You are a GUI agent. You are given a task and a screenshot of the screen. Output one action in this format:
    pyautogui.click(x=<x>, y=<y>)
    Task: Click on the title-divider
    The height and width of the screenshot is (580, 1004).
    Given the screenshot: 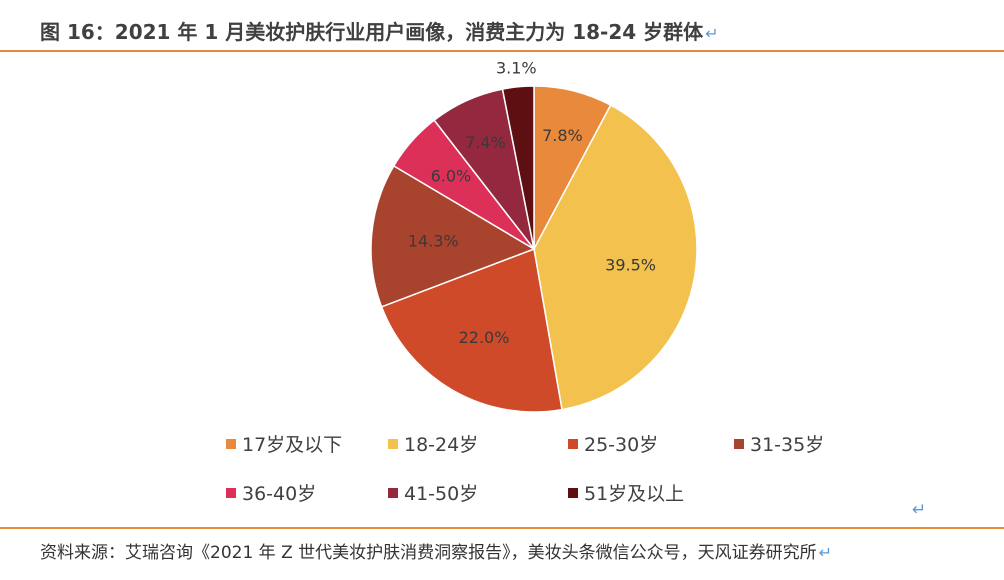 What is the action you would take?
    pyautogui.click(x=502, y=51)
    